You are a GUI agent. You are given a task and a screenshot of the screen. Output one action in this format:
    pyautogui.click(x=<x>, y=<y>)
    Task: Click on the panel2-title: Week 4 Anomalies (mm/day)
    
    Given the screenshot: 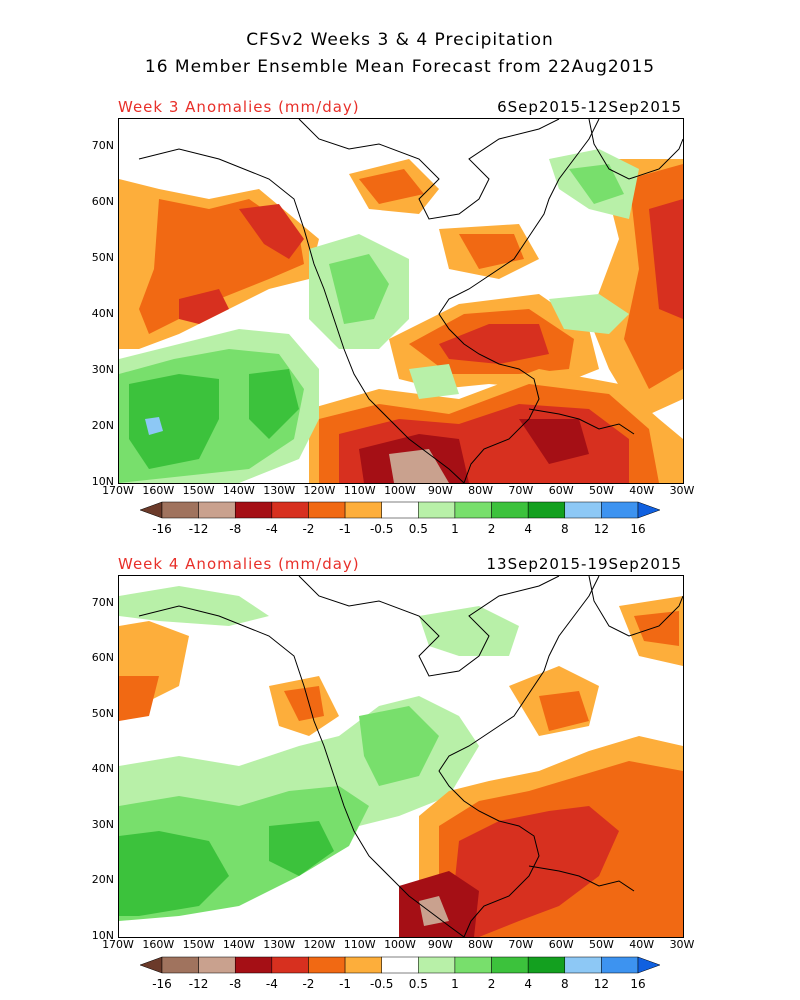 What is the action you would take?
    pyautogui.click(x=239, y=564)
    